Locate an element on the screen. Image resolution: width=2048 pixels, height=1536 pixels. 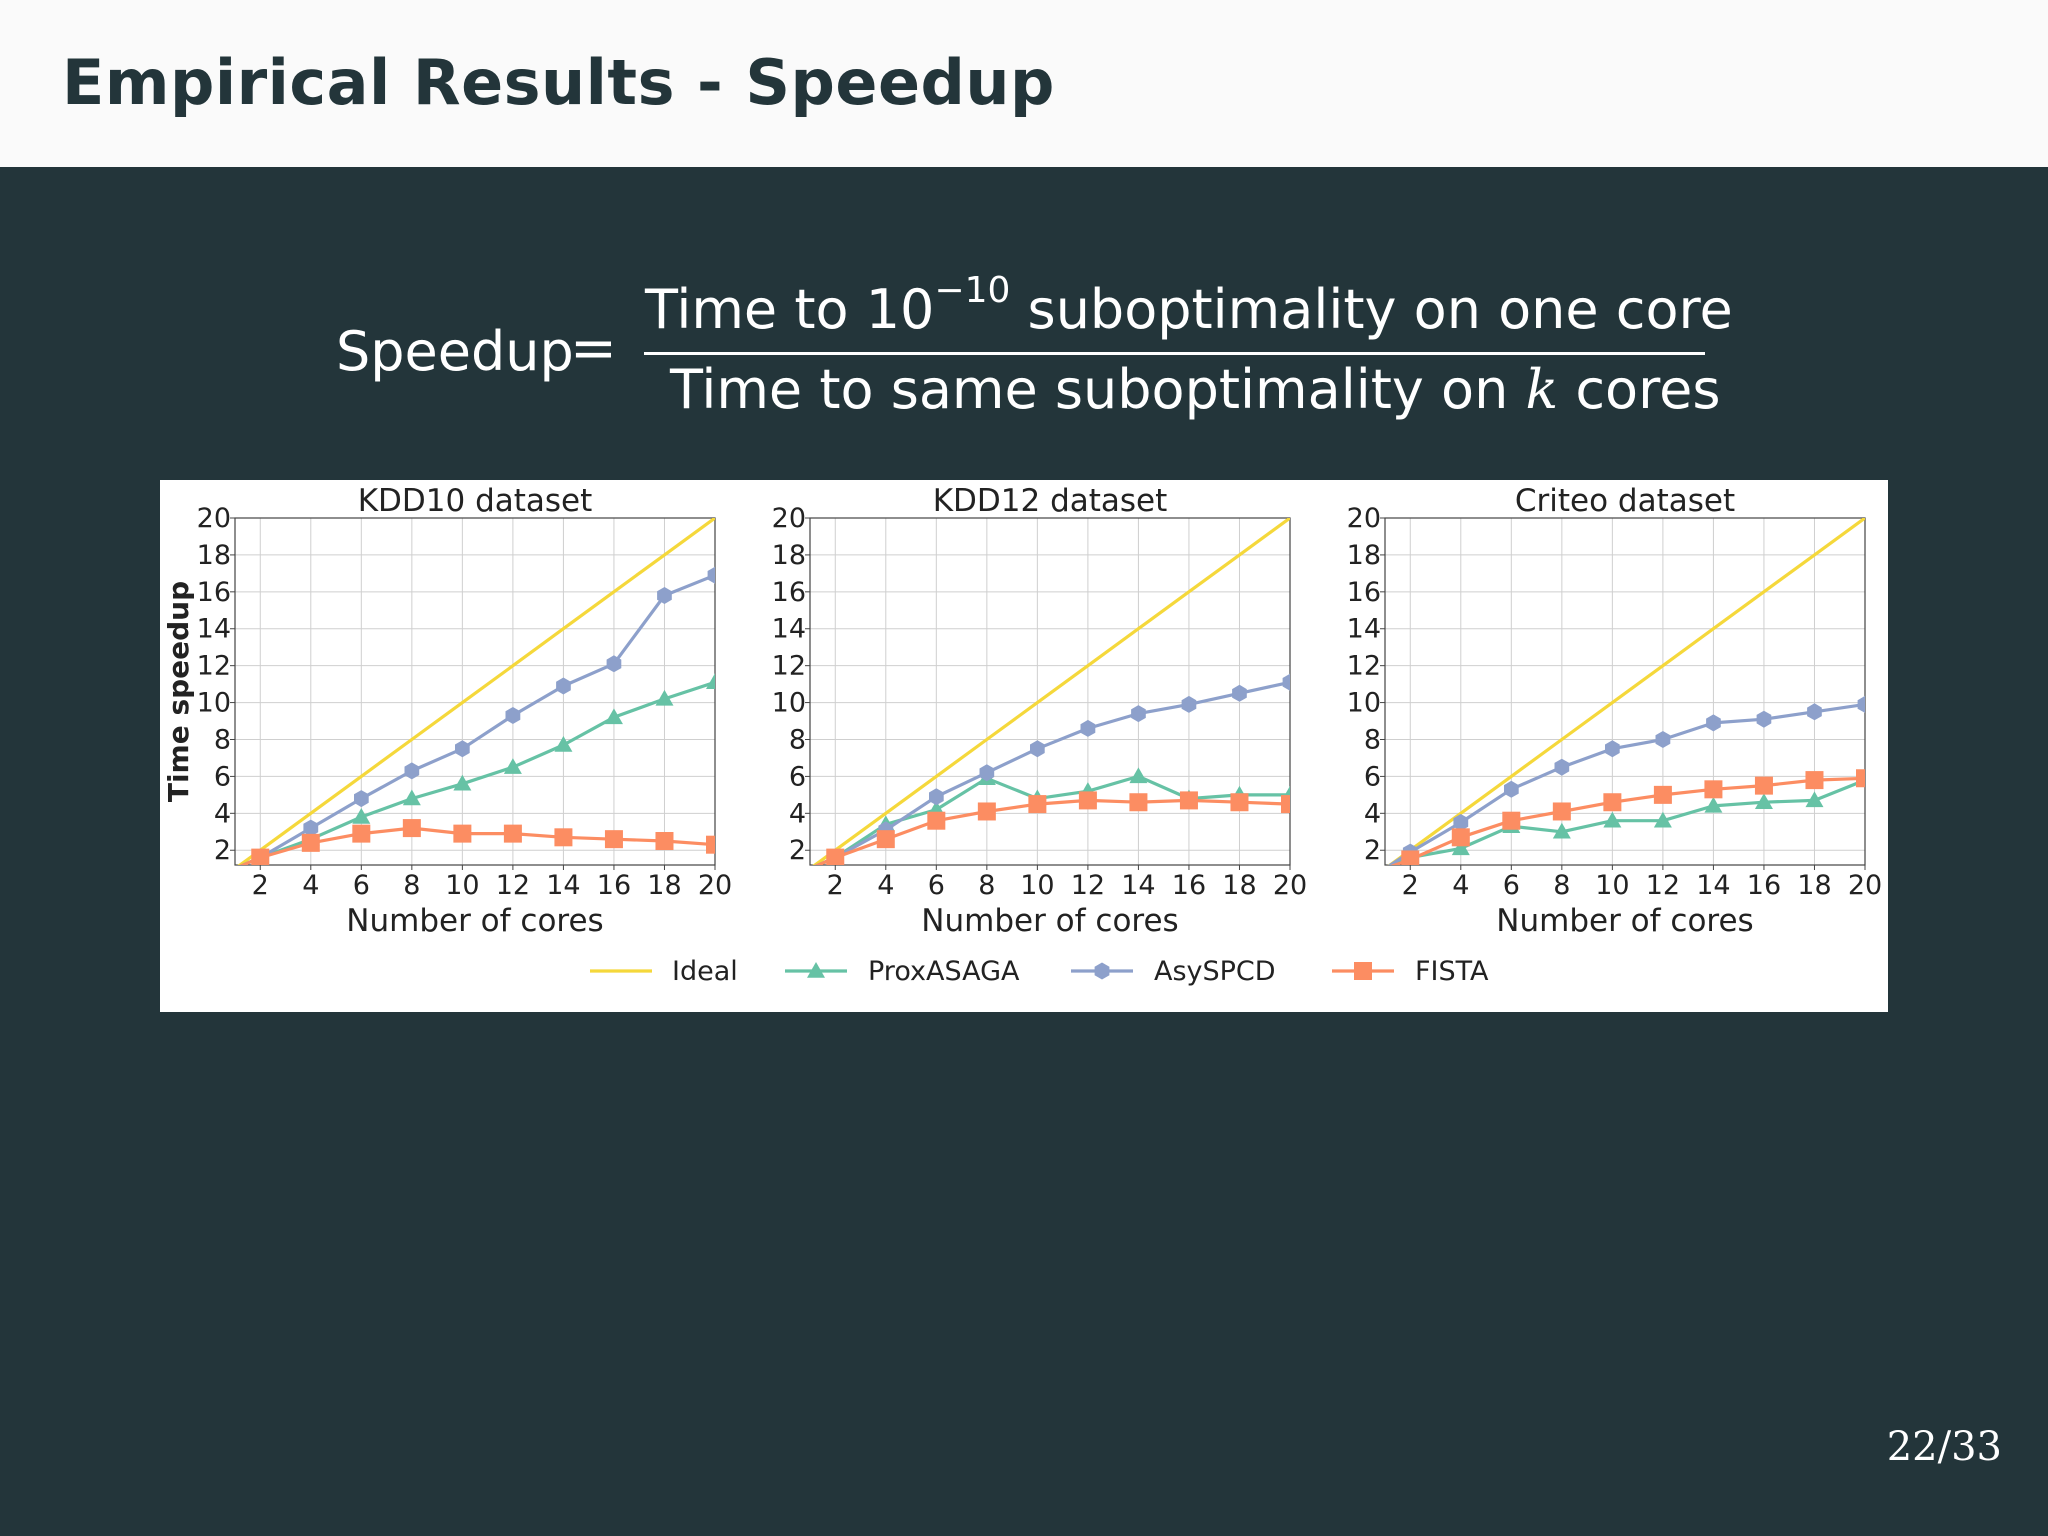
y-tick-label: 6 is located at coordinates (797, 776).